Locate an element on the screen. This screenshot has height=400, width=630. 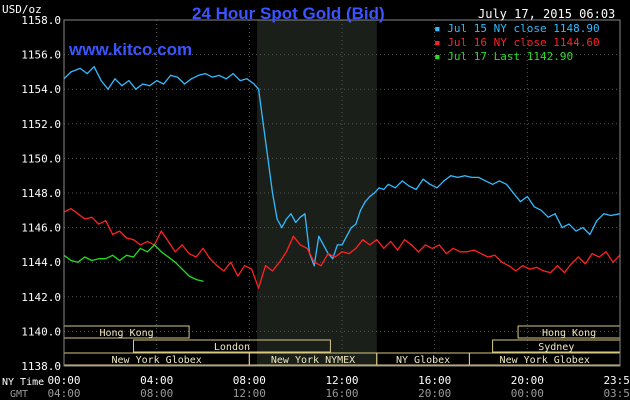
y-tick-label: 1146.0 is located at coordinates (41, 228).